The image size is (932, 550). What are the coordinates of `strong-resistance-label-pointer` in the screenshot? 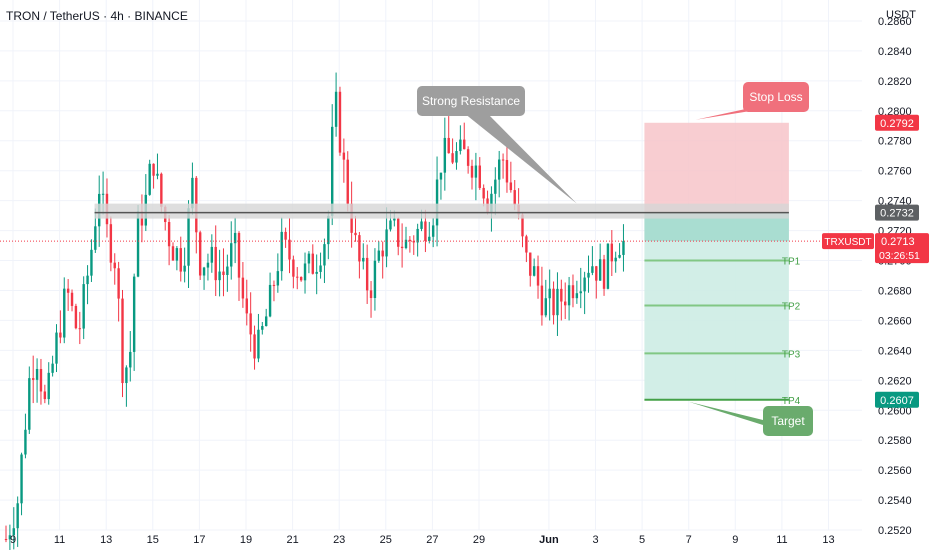 It's located at (518, 156).